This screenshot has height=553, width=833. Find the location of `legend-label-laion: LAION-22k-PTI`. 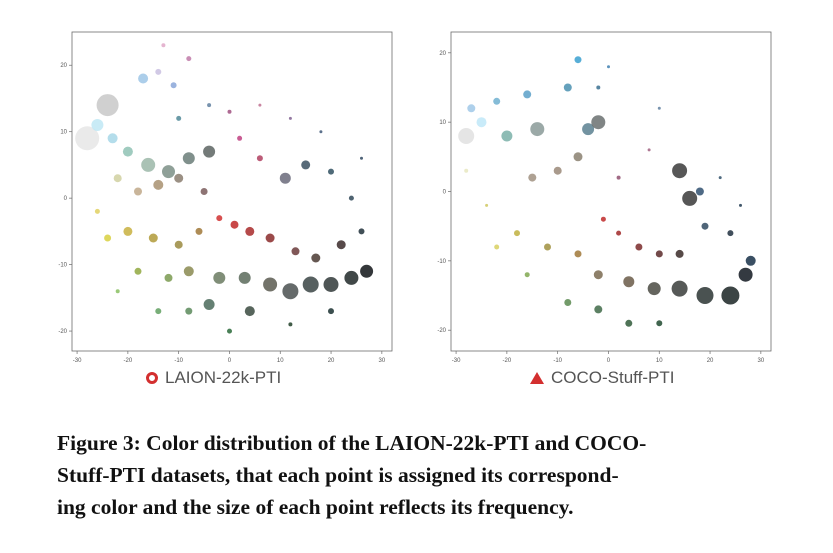

legend-label-laion: LAION-22k-PTI is located at coordinates (223, 377).